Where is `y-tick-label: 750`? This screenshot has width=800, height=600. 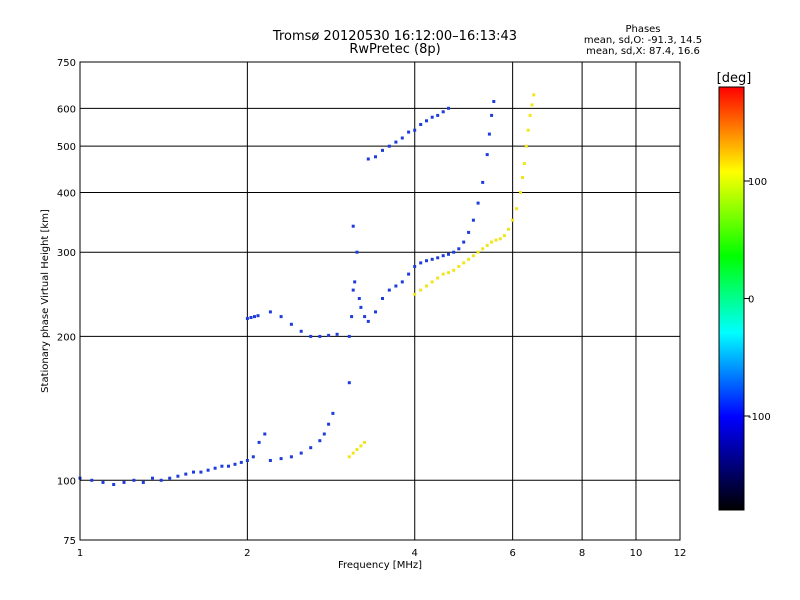
y-tick-label: 750 is located at coordinates (66, 63).